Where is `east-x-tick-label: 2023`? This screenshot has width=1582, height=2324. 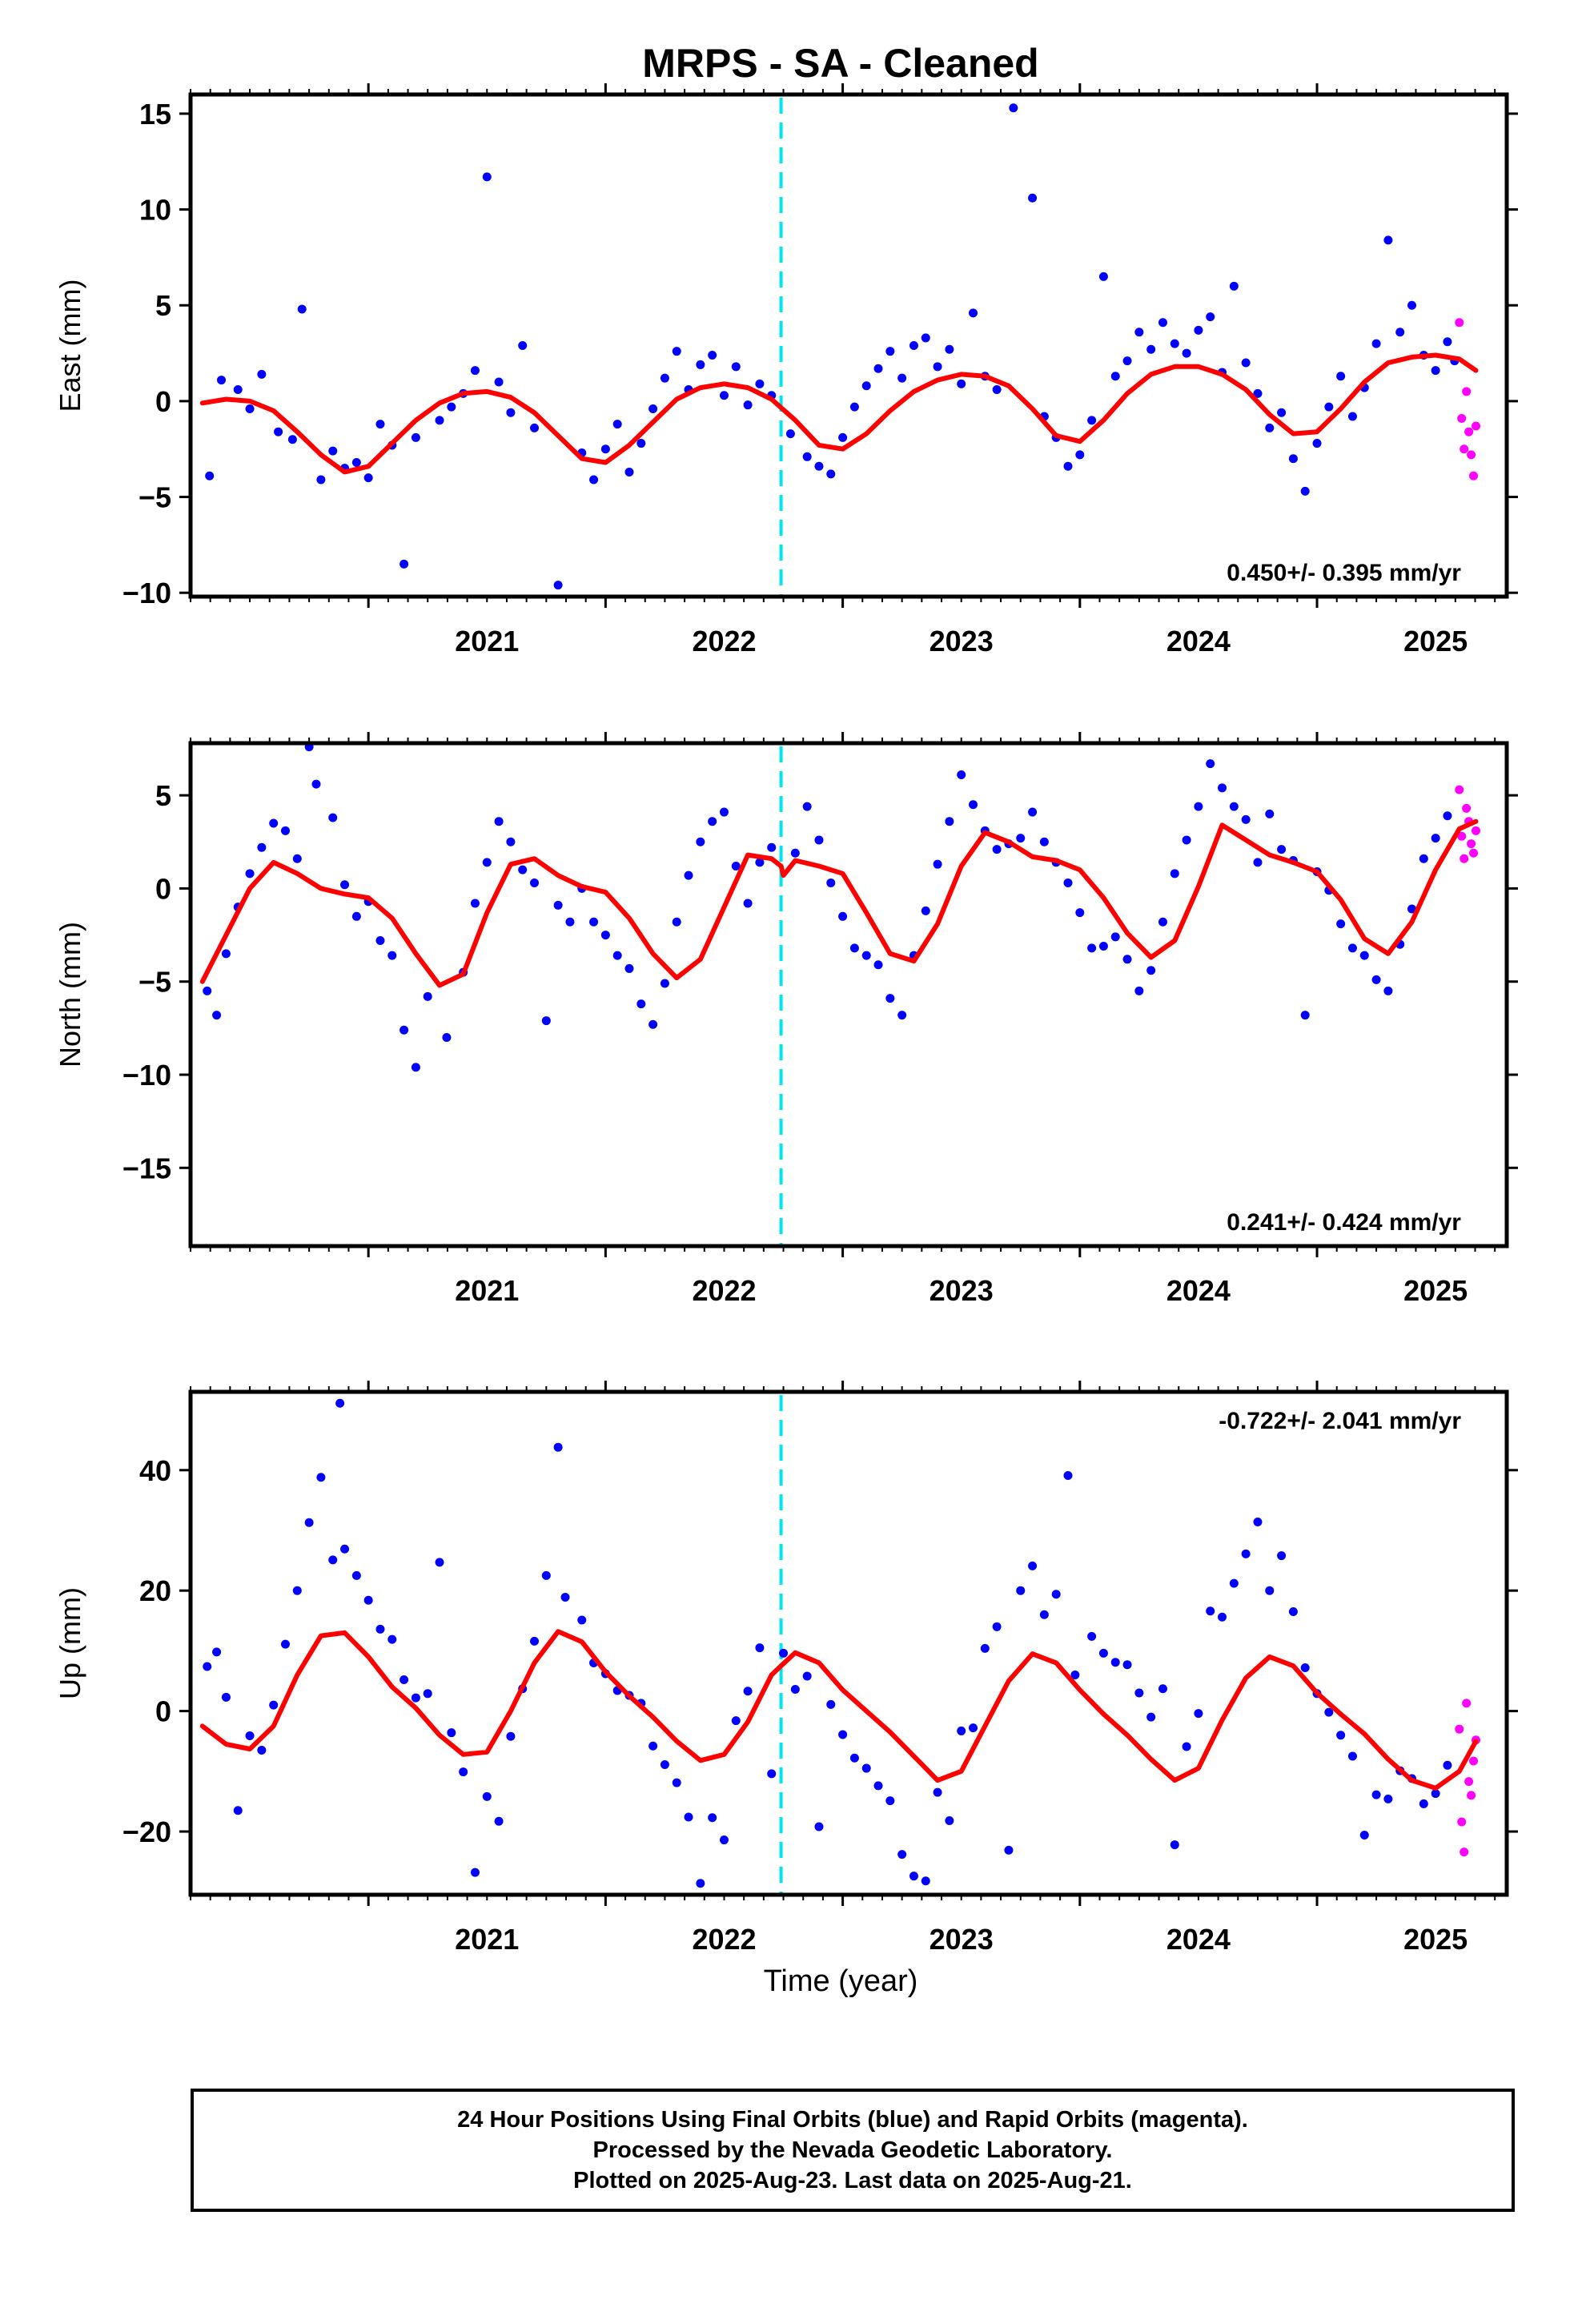
east-x-tick-label: 2023 is located at coordinates (962, 641).